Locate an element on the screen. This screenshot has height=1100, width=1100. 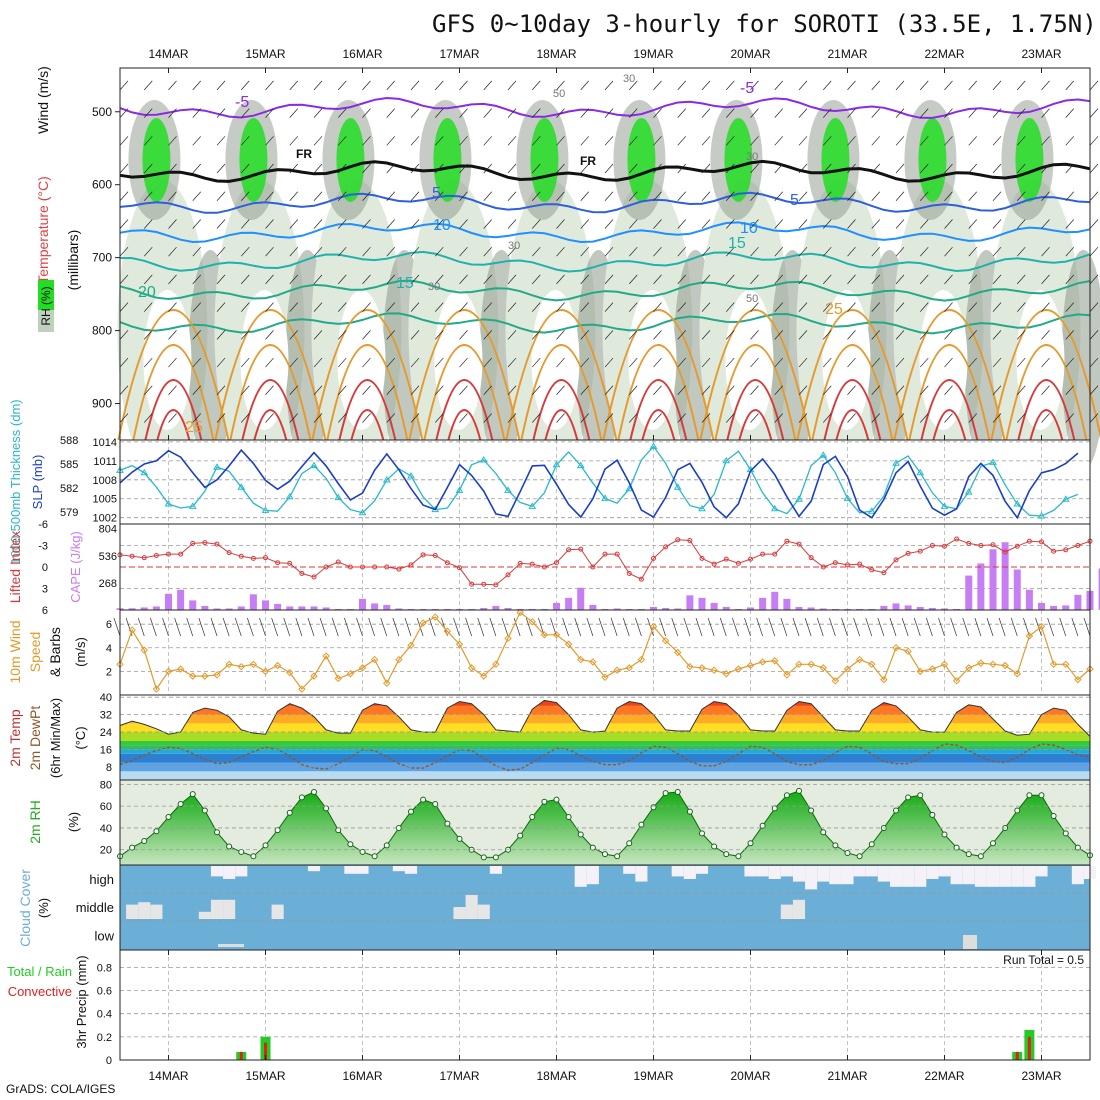
rh-shade-green is located at coordinates (350, 160).